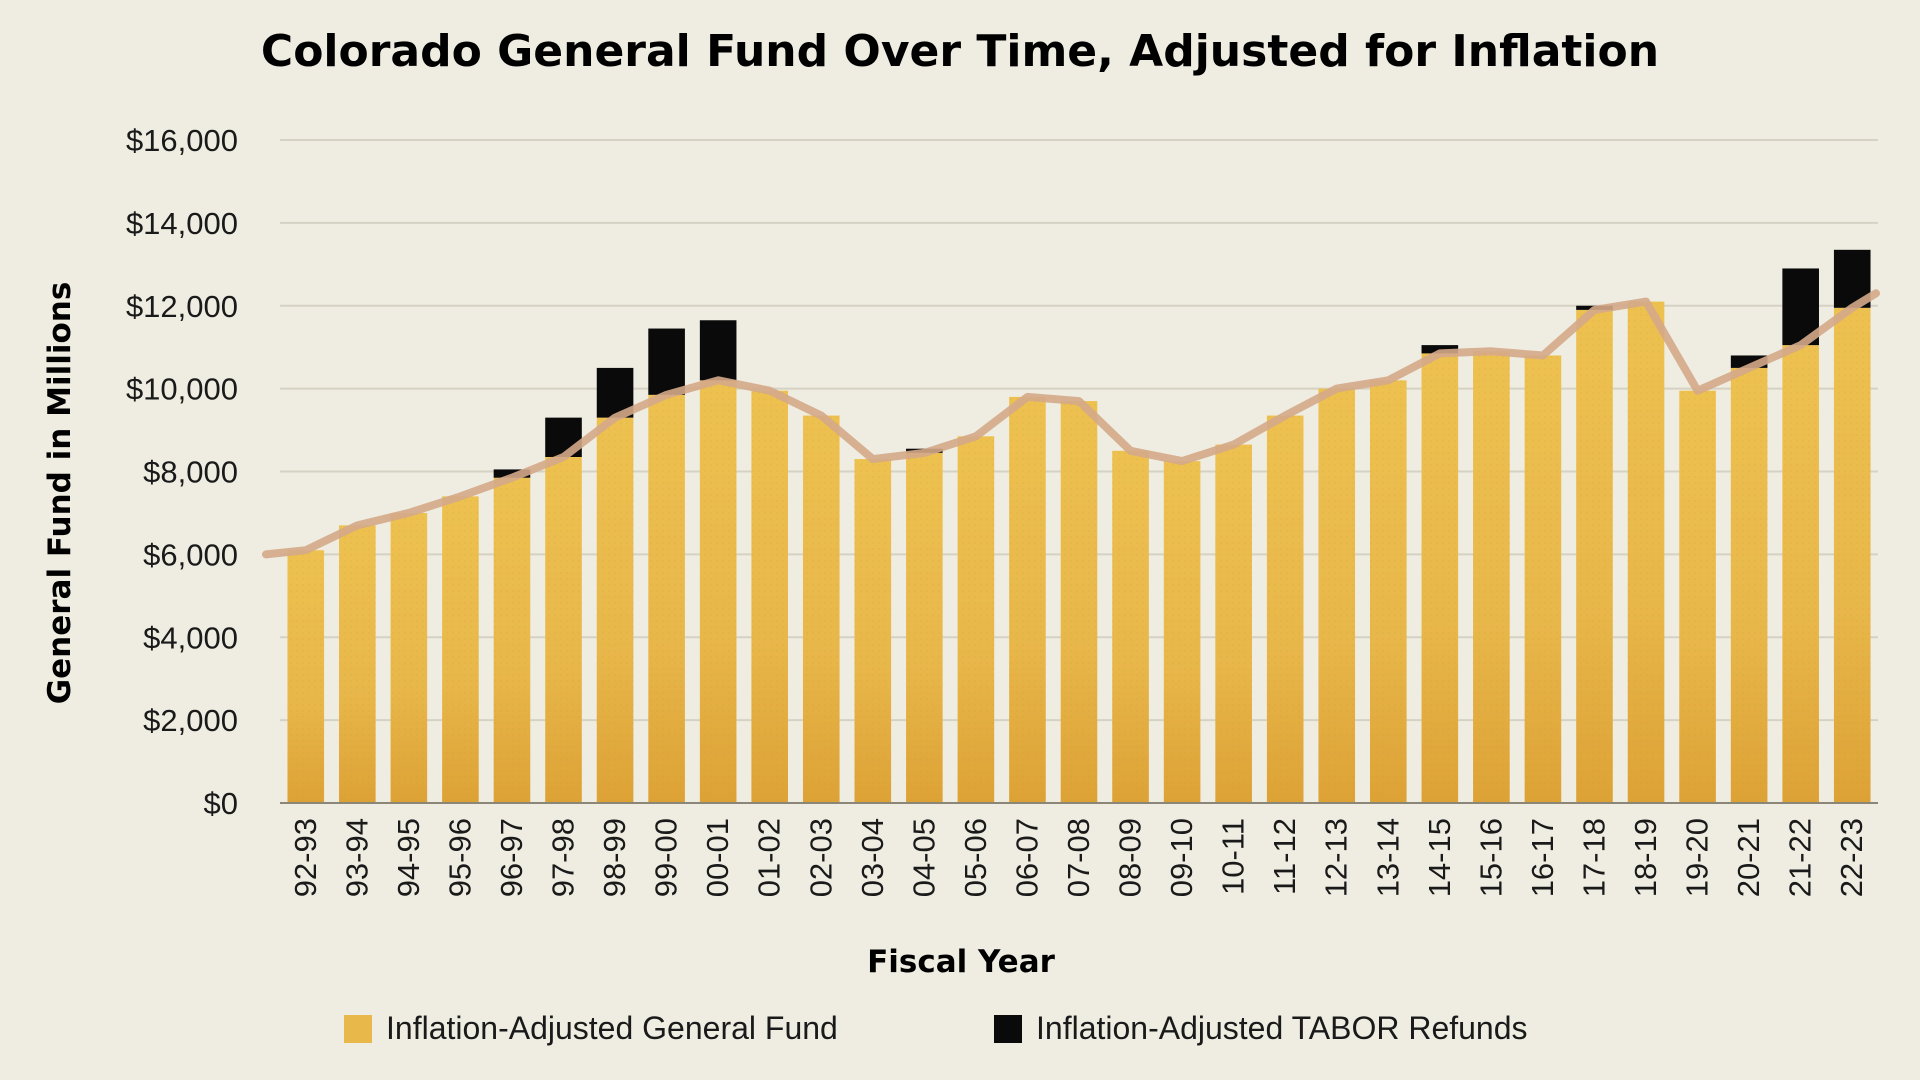  I want to click on x-tick-label: 22-23, so click(1851, 857).